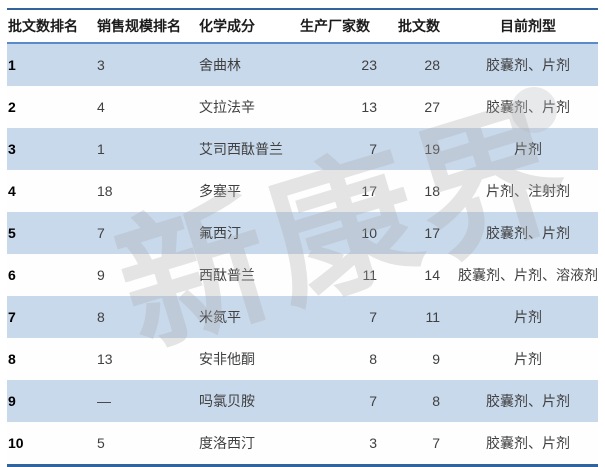 Image resolution: width=605 pixels, height=467 pixels. What do you see at coordinates (220, 65) in the screenshot?
I see `cell-chemical: 舍曲林` at bounding box center [220, 65].